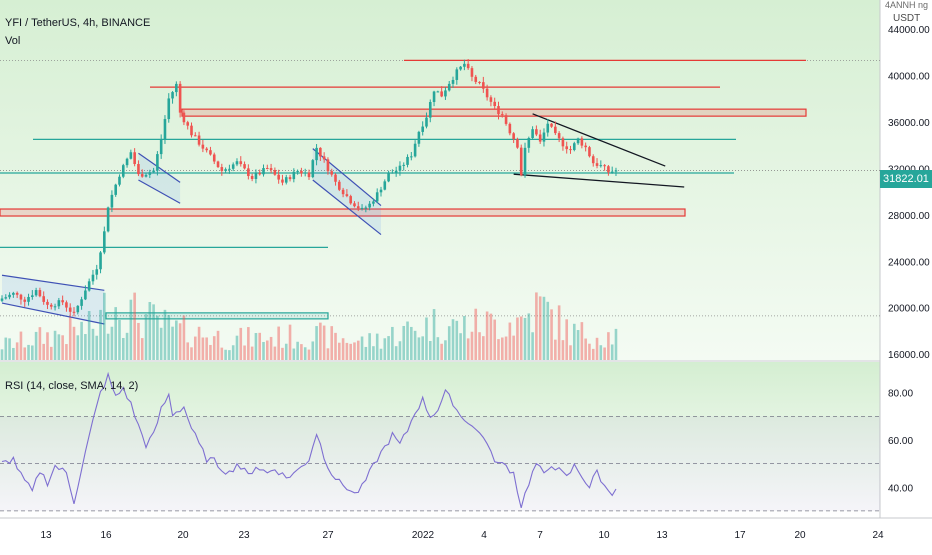 The image size is (932, 555). What do you see at coordinates (494, 112) in the screenshot?
I see `resistance-zone` at bounding box center [494, 112].